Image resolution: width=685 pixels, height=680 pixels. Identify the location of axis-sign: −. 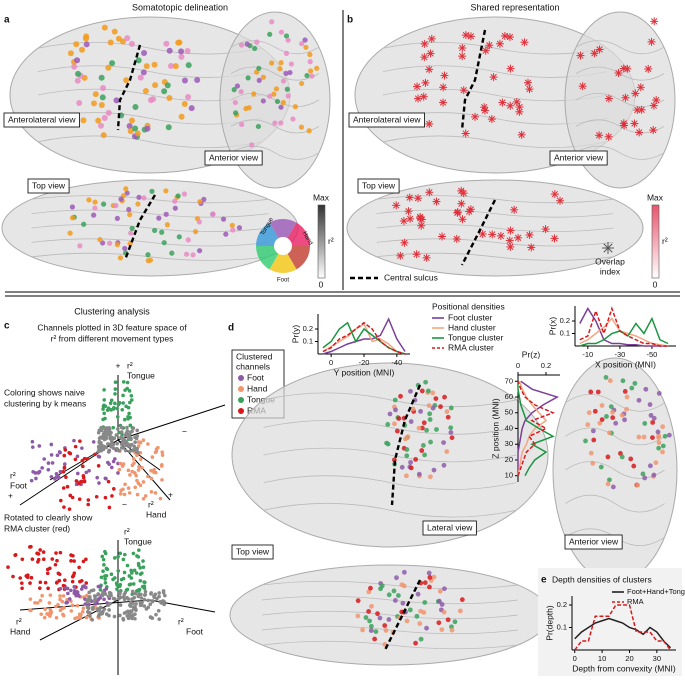
(184, 431).